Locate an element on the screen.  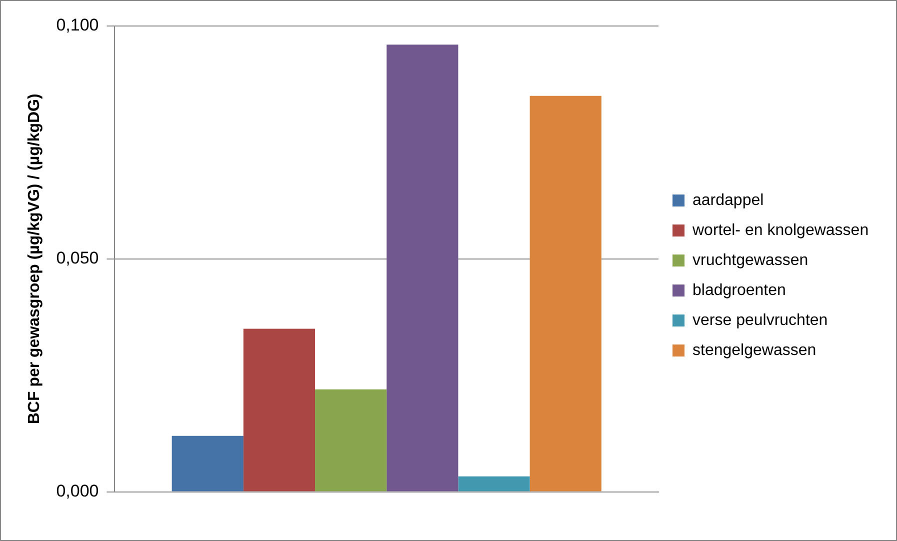
legend-label: wortel- en knolgewassen is located at coordinates (780, 230).